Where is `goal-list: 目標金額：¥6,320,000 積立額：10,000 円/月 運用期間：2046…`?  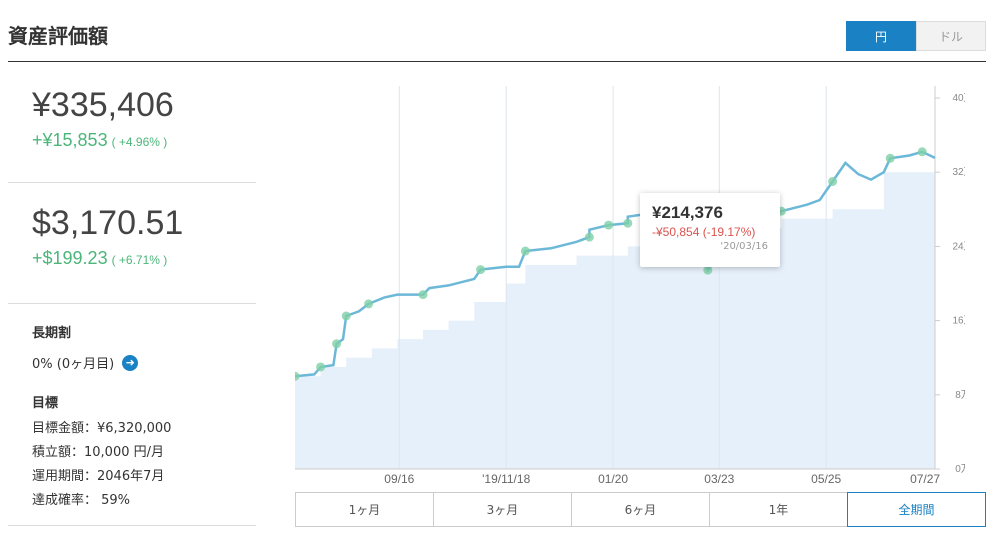
goal-list: 目標金額：¥6,320,000 積立額：10,000 円/月 運用期間：2046… is located at coordinates (144, 465).